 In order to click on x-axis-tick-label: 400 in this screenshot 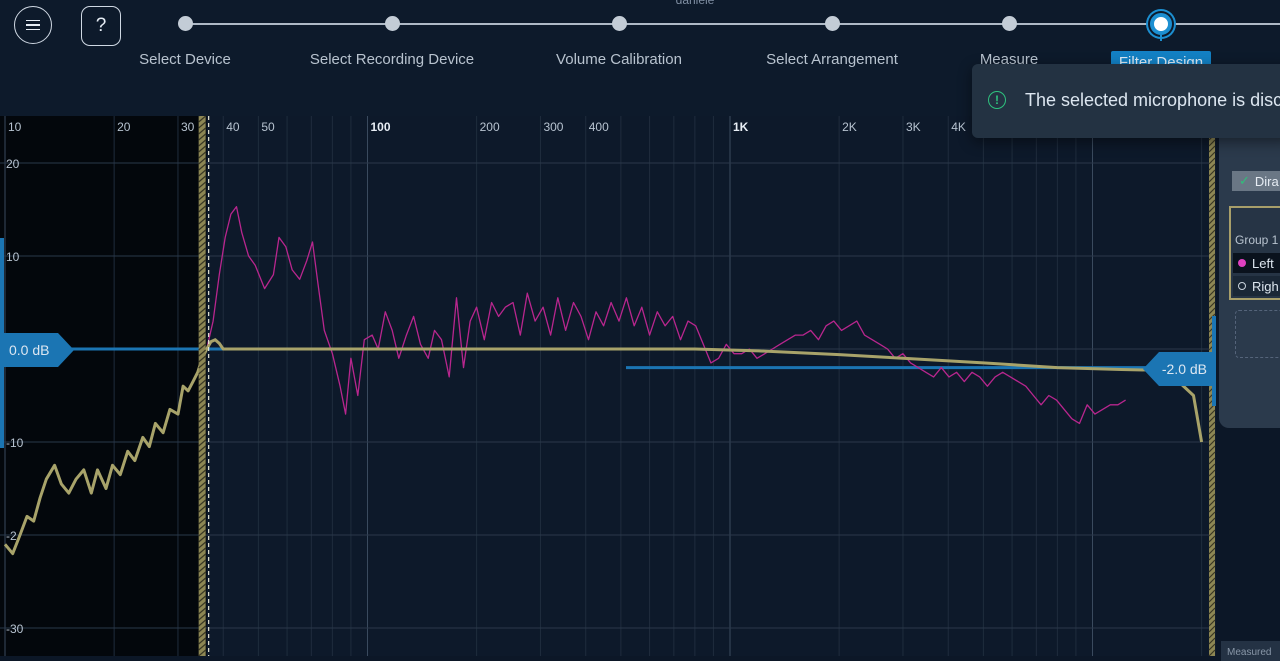, I will do `click(599, 127)`.